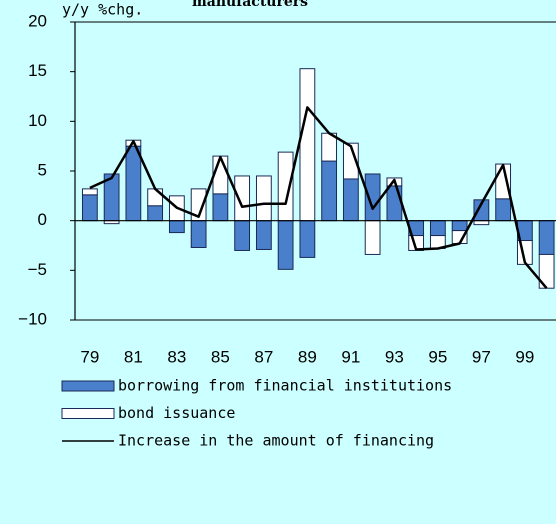  Describe the element at coordinates (307, 356) in the screenshot. I see `x-tick-label: 89` at that location.